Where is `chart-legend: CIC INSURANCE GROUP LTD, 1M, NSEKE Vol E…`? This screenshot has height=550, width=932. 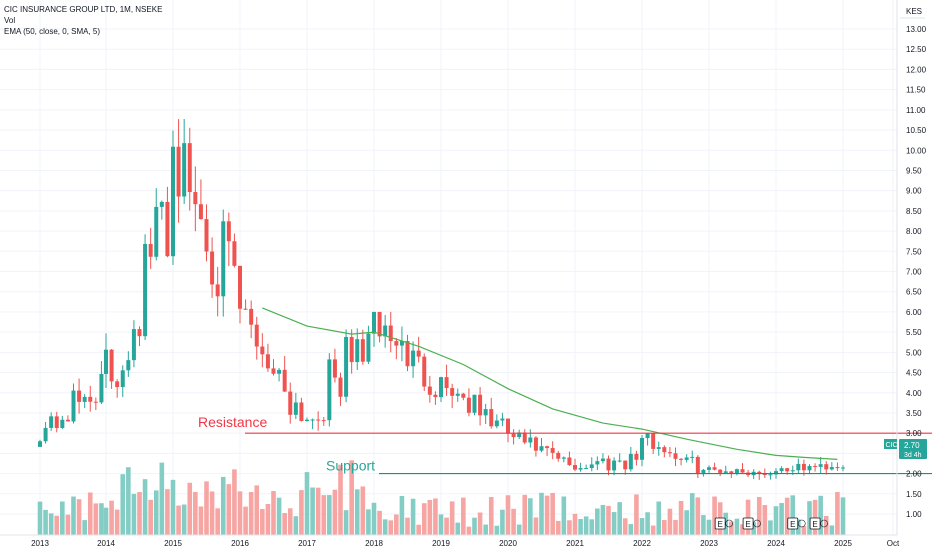 chart-legend: CIC INSURANCE GROUP LTD, 1M, NSEKE Vol E… is located at coordinates (83, 20).